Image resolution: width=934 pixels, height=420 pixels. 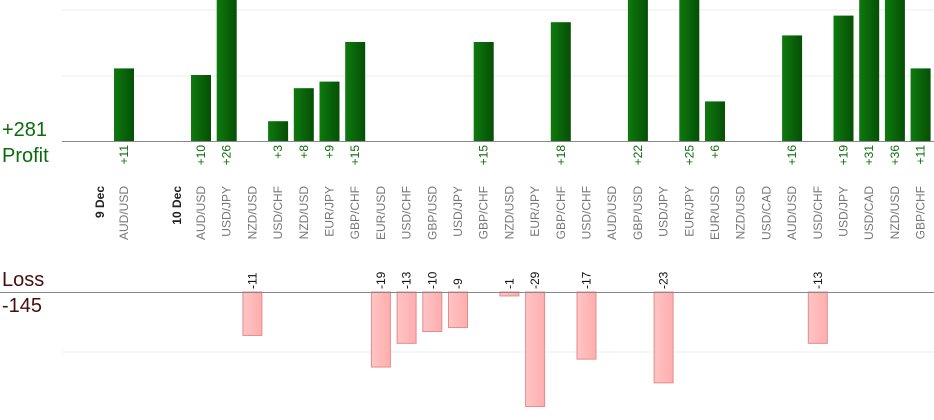 I want to click on date-label: 10 Dec, so click(x=177, y=205).